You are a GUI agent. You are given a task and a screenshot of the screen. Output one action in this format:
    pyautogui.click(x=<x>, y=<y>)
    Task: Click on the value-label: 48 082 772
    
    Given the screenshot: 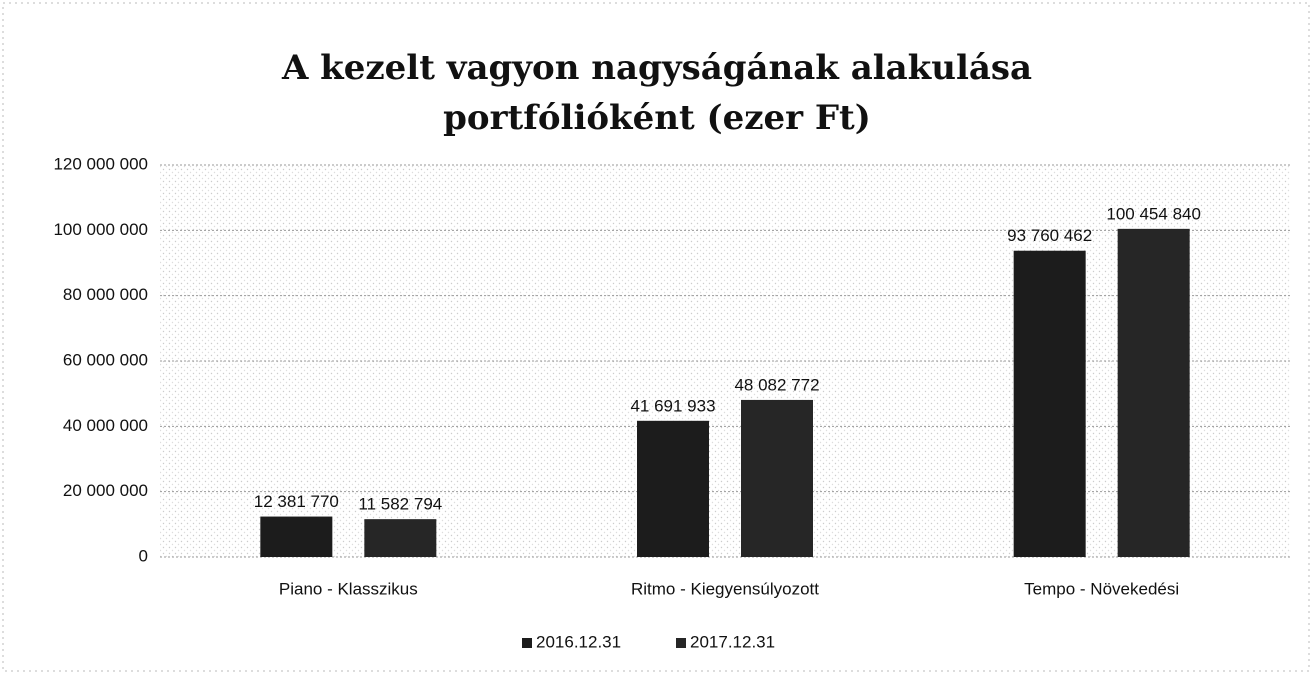 What is the action you would take?
    pyautogui.click(x=776, y=384)
    